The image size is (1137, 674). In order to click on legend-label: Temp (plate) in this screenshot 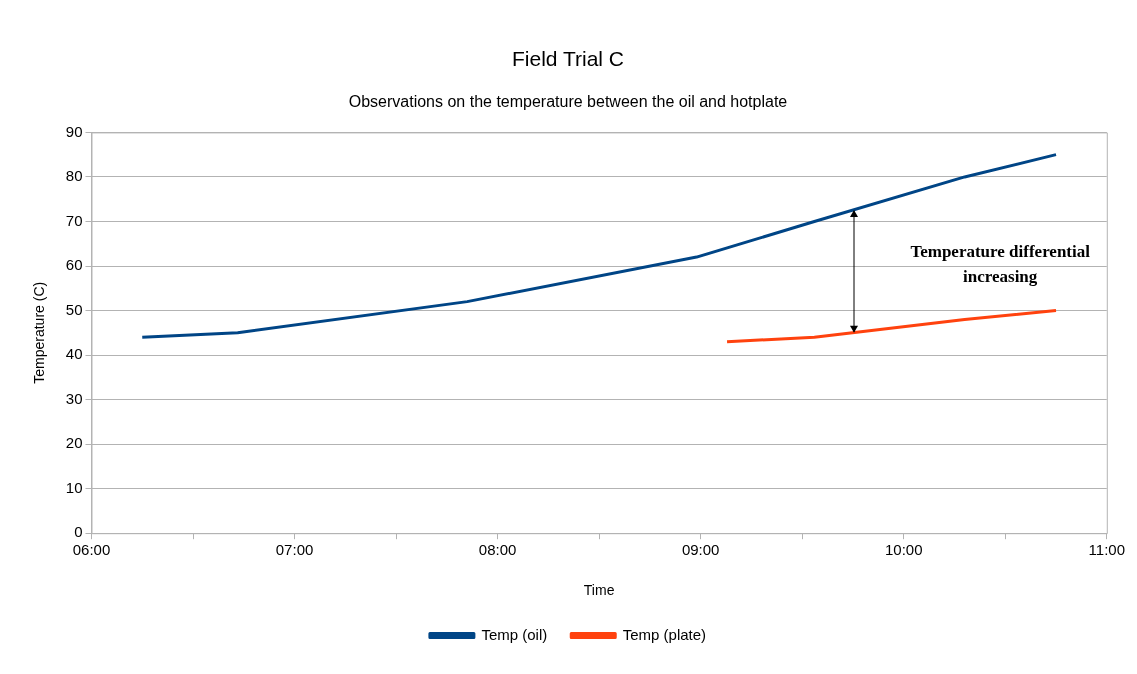, I will do `click(664, 634)`.